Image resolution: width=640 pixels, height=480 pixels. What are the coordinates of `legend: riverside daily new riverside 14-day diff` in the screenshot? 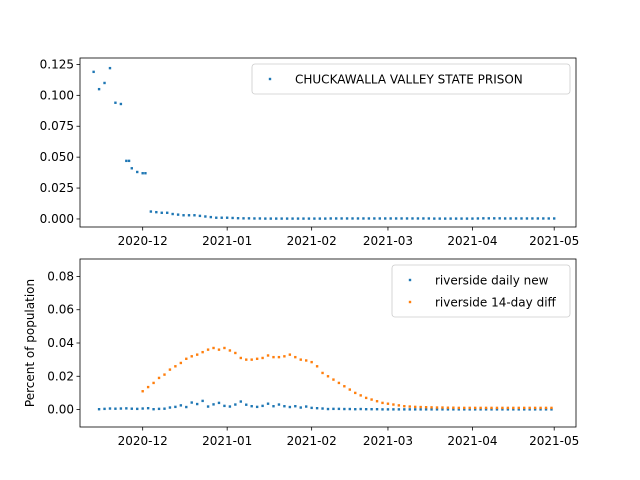 It's located at (481, 291).